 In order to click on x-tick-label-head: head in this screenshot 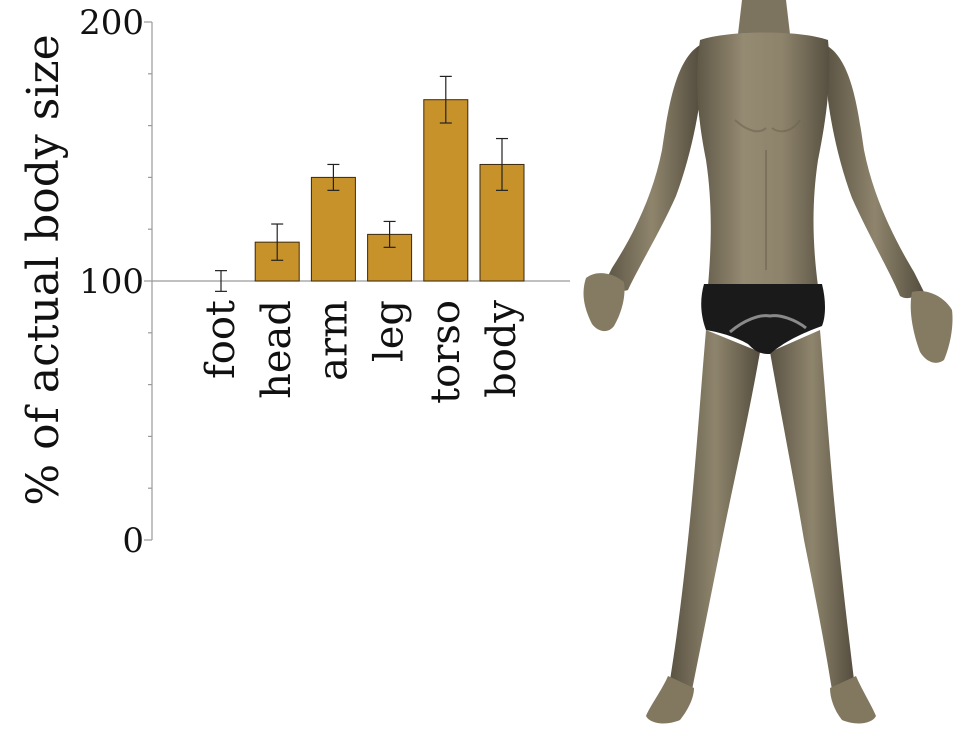, I will do `click(277, 349)`.